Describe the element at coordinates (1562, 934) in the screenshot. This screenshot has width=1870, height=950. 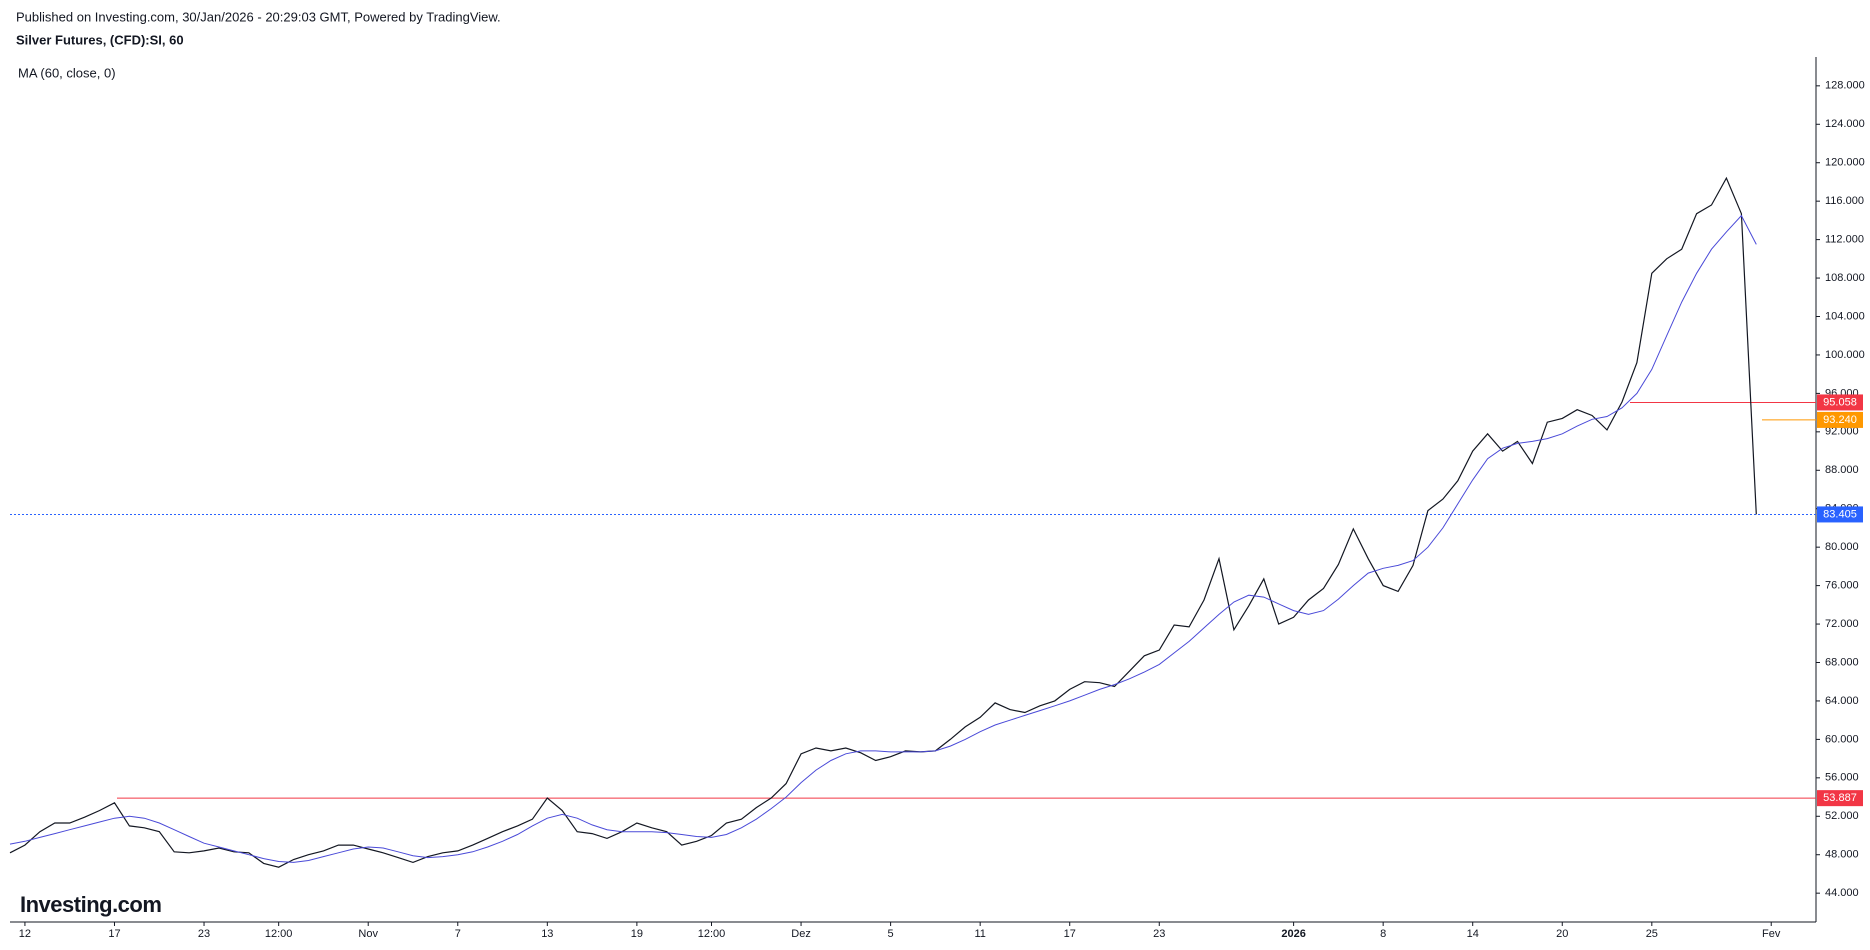
I see `x-tick-label: 20` at that location.